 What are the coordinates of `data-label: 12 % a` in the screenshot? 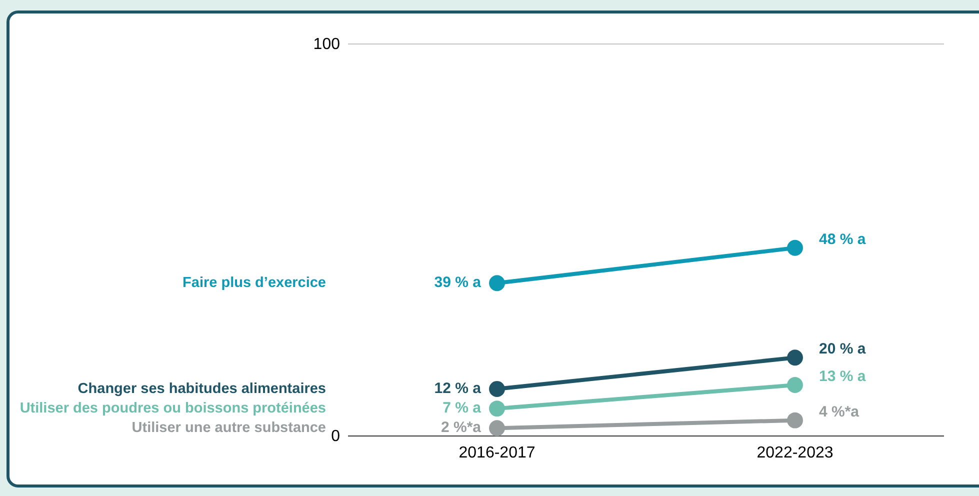 It's located at (458, 388).